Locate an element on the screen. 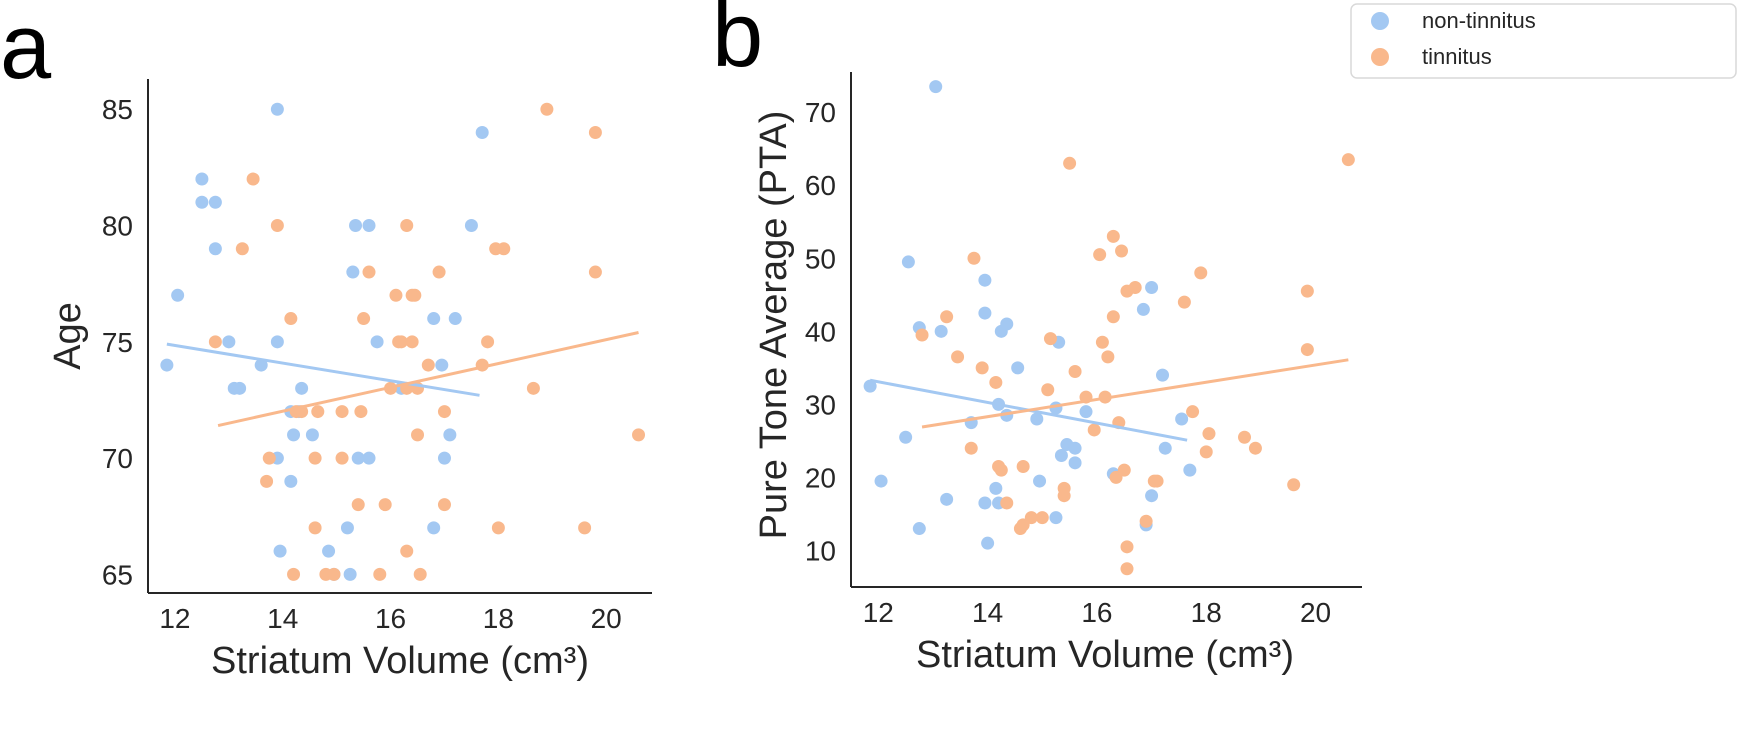 This screenshot has height=754, width=1740. panel-a-x-axis-title: Striatum Volume (cm³) is located at coordinates (400, 661).